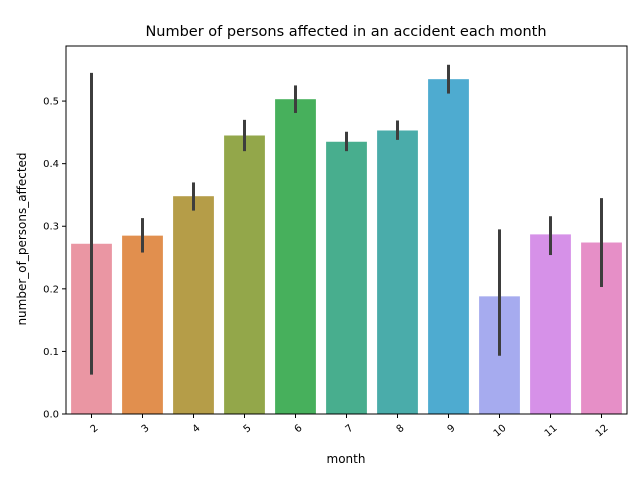 Image resolution: width=640 pixels, height=484 pixels. Describe the element at coordinates (299, 429) in the screenshot. I see `x-tick-label: 6` at that location.